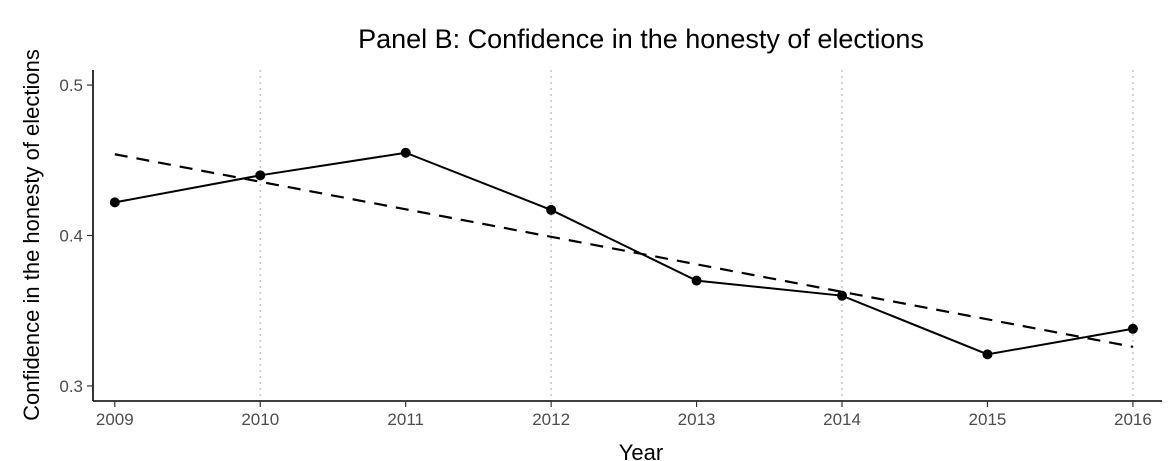  What do you see at coordinates (260, 419) in the screenshot?
I see `x-tick-label: 2010` at bounding box center [260, 419].